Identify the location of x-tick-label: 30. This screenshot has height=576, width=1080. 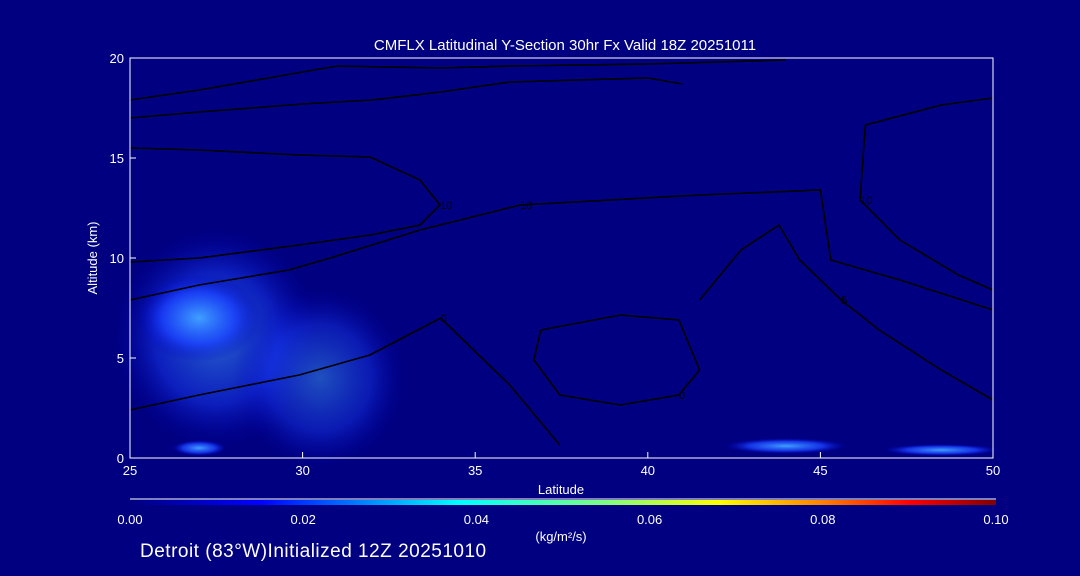
(302, 470).